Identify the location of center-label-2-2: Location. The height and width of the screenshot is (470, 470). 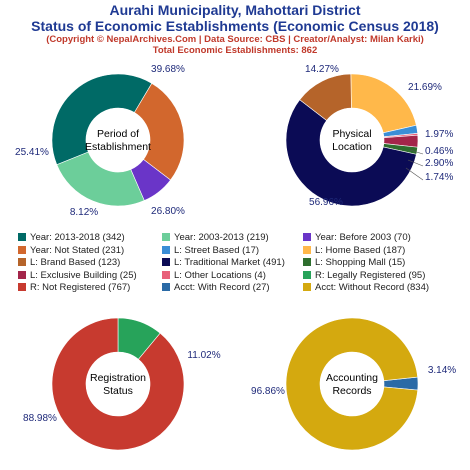
(352, 147).